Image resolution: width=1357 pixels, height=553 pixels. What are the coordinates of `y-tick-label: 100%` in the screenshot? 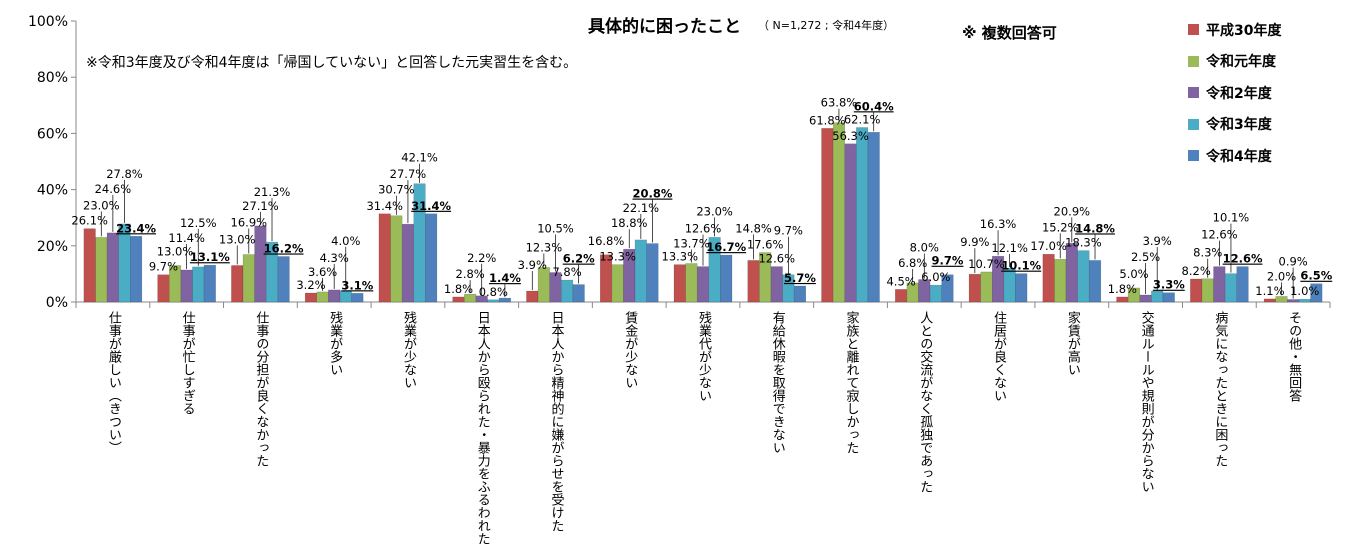 It's located at (48, 22).